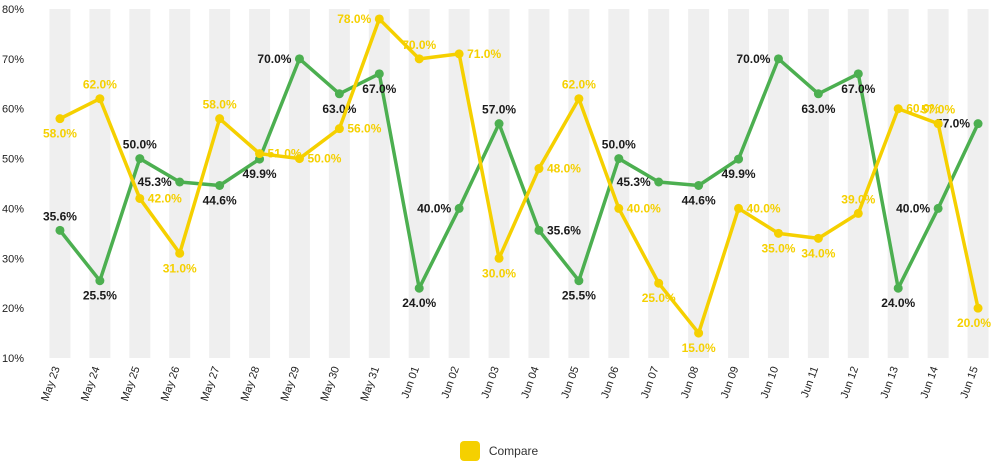 Image resolution: width=998 pixels, height=462 pixels. What do you see at coordinates (818, 109) in the screenshot?
I see `data-label: 63.0%` at bounding box center [818, 109].